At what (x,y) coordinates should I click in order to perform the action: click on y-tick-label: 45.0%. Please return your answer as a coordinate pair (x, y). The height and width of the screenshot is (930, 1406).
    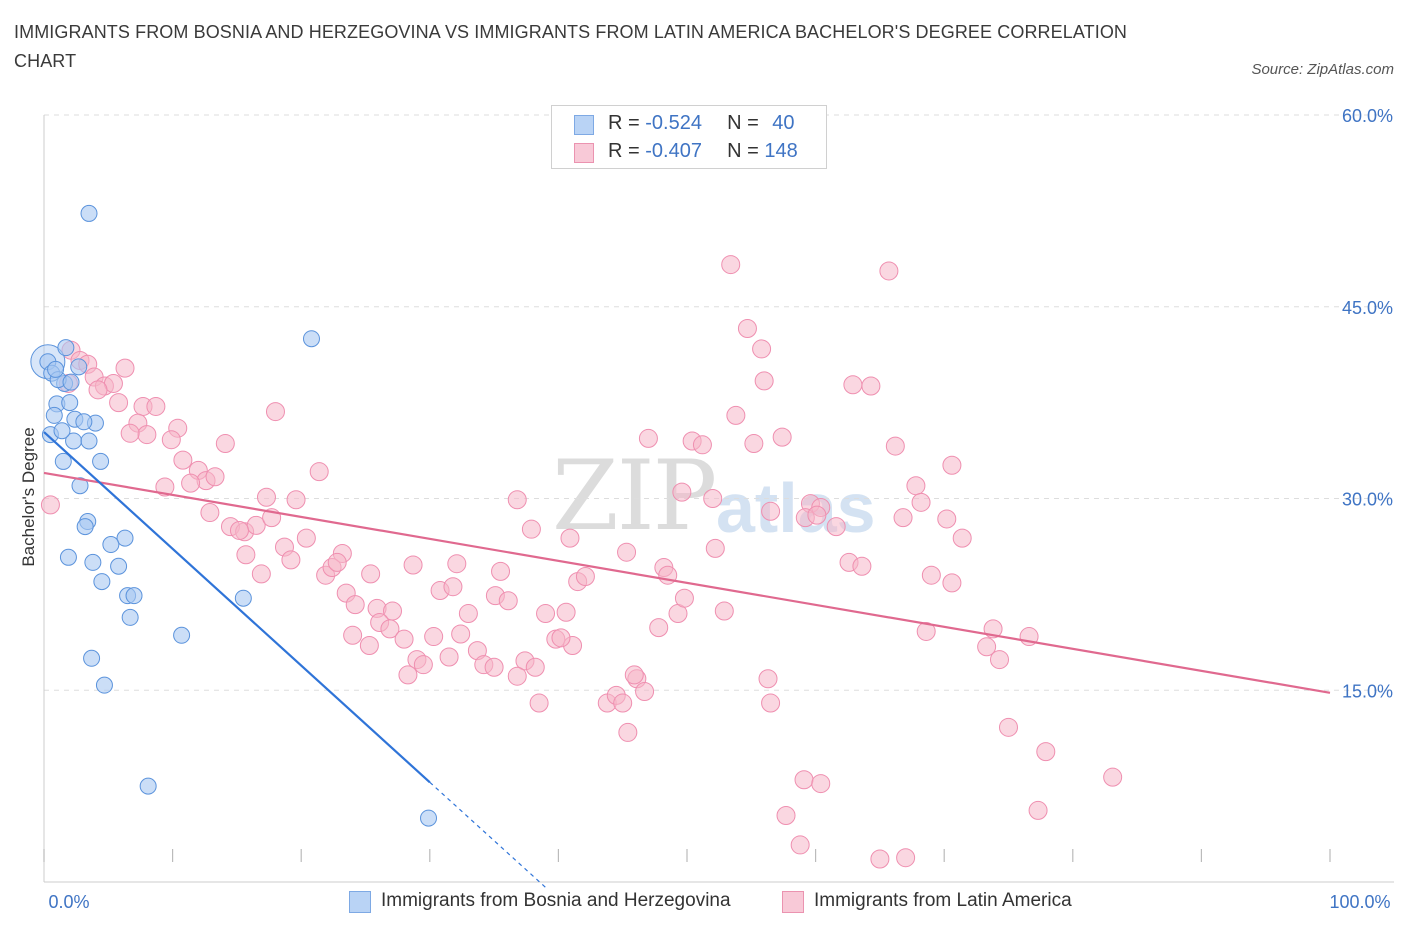
    Looking at the image, I should click on (1367, 308).